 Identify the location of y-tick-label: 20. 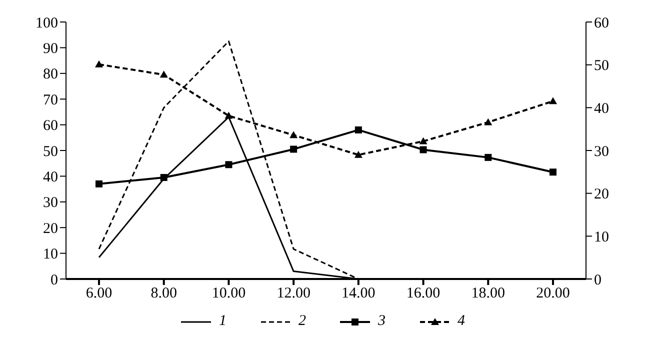
(50, 228).